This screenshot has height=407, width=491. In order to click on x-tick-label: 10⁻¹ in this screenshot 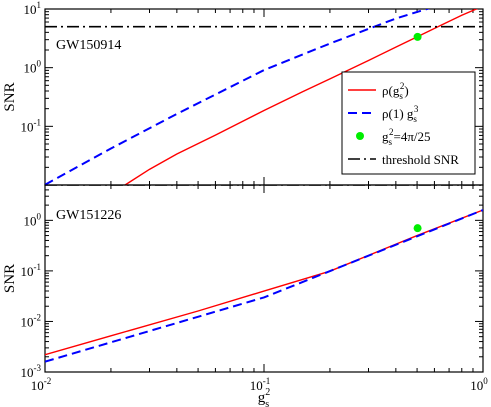, I will do `click(260, 384)`.